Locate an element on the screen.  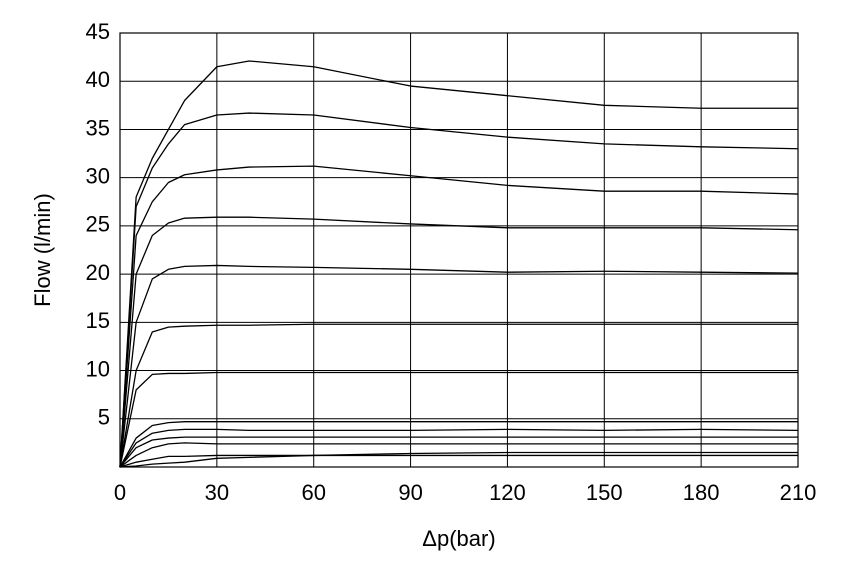
y-axis-label: Flow (l/min) is located at coordinates (42, 250).